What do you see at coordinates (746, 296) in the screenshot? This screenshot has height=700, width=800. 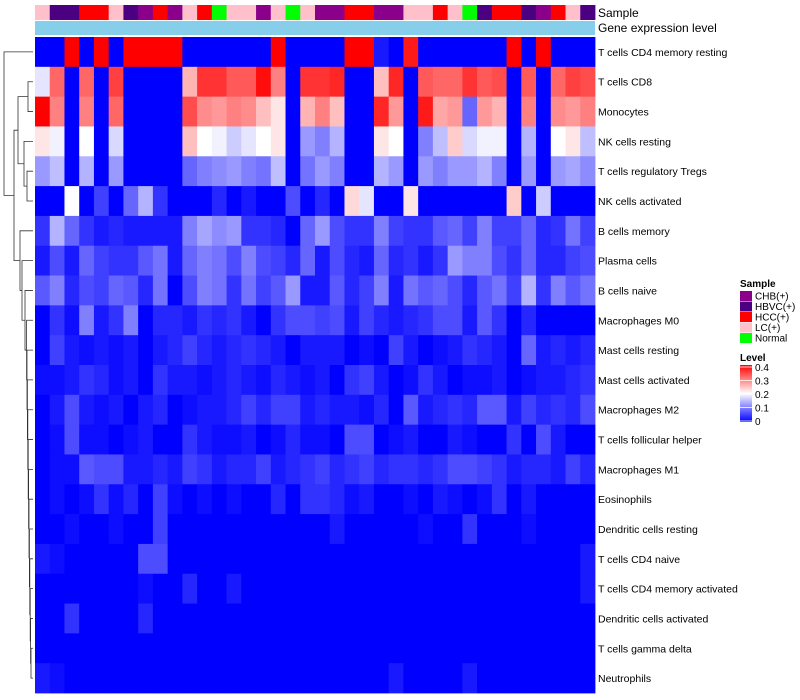 I see `legend-swatch` at bounding box center [746, 296].